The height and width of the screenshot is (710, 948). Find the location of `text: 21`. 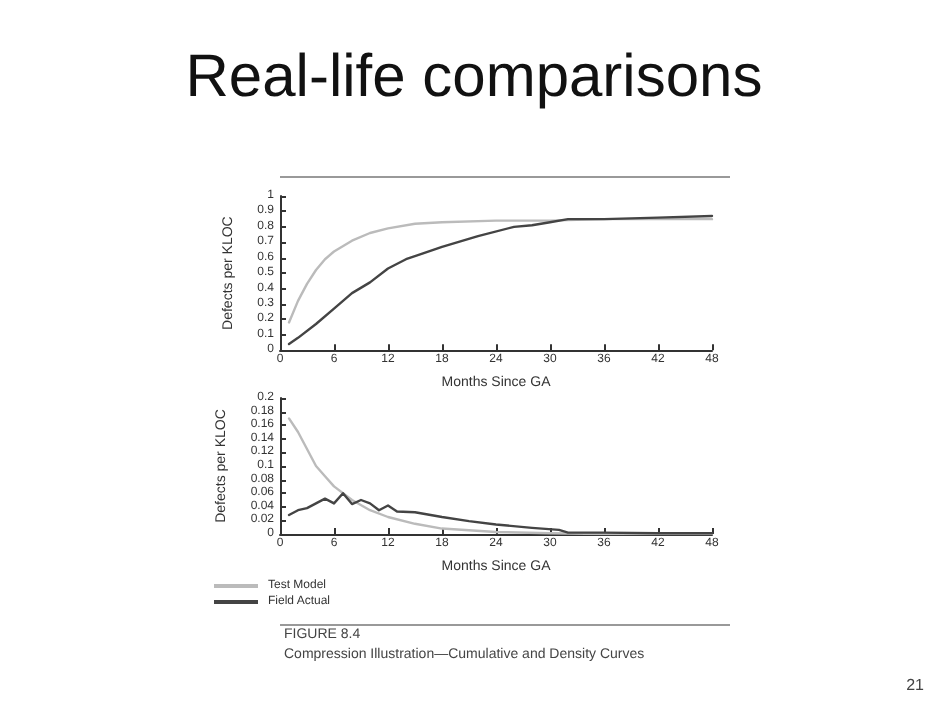

text: 21 is located at coordinates (915, 685).